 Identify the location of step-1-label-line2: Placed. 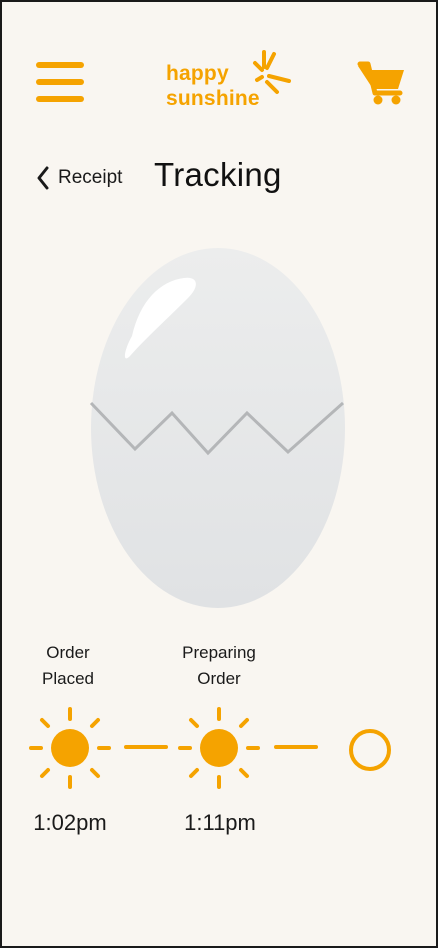
(68, 678).